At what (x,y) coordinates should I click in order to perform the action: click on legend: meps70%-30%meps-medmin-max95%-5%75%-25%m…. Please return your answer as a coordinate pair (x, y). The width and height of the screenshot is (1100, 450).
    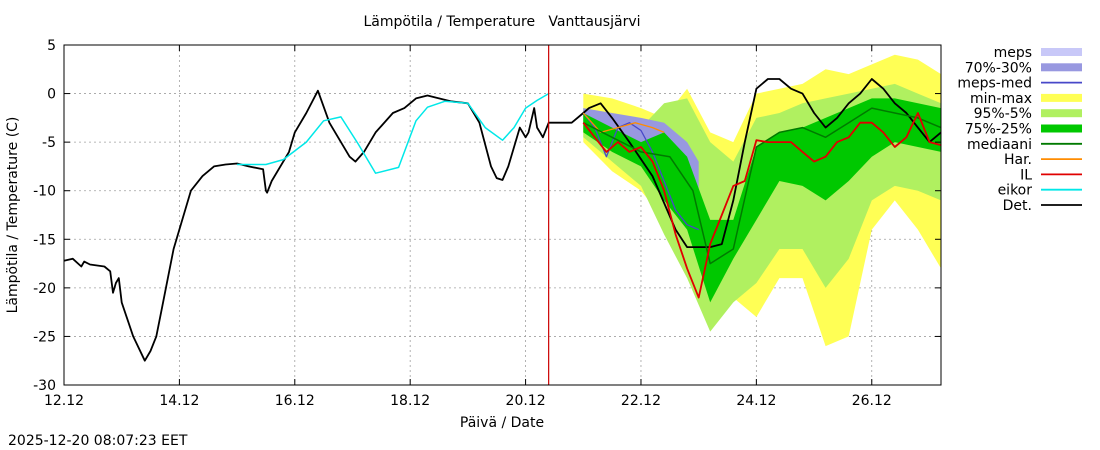
    Looking at the image, I should click on (1019, 129).